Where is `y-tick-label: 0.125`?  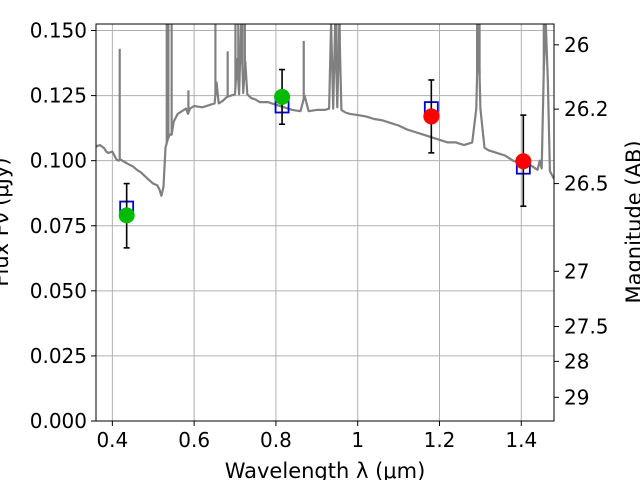 y-tick-label: 0.125 is located at coordinates (58, 96).